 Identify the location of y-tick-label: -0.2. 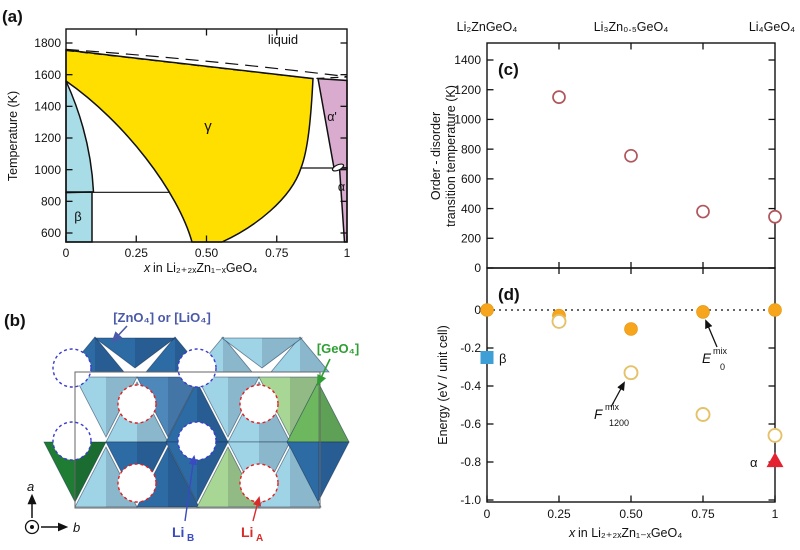
(470, 348).